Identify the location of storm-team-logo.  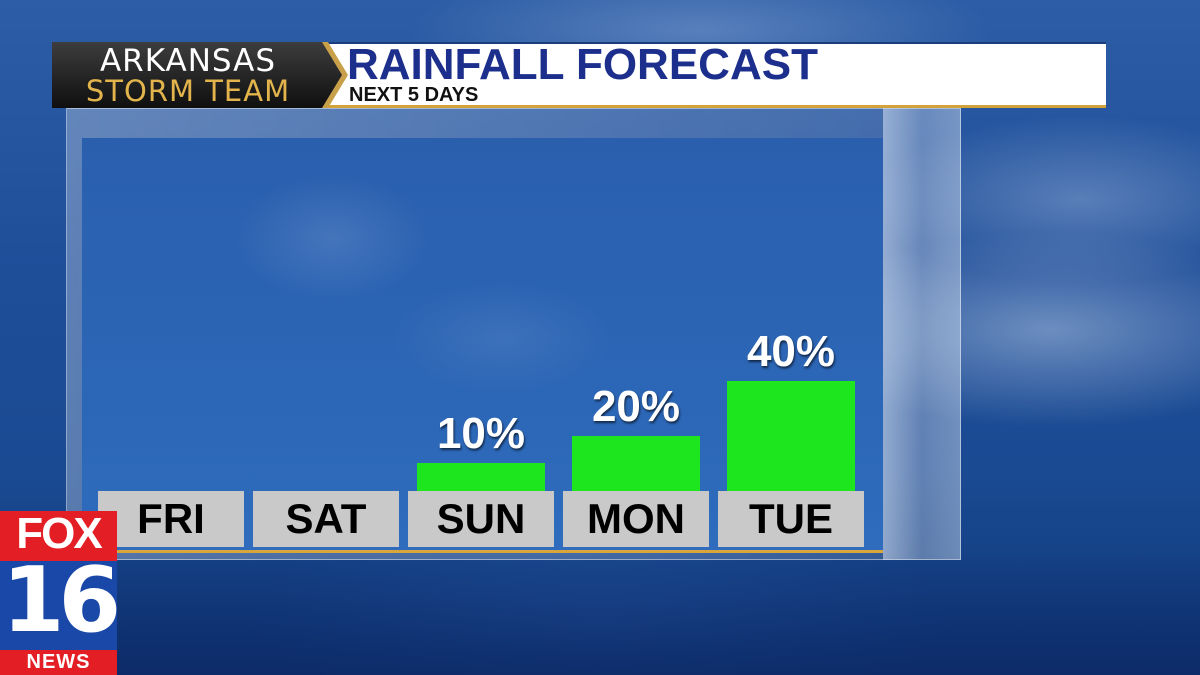
(197, 75).